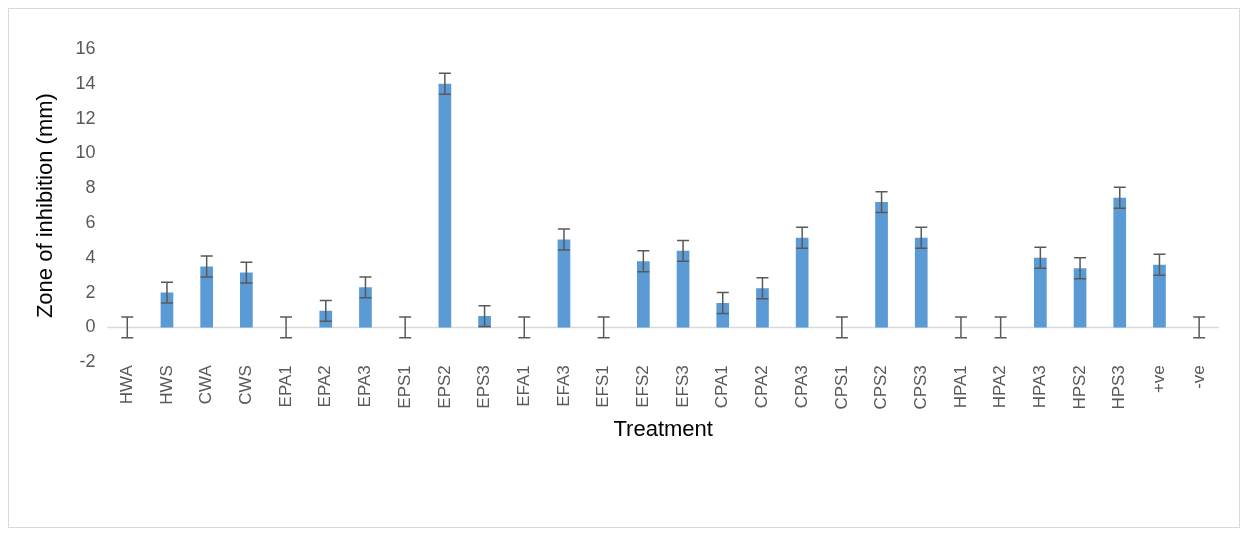 This screenshot has height=540, width=1252. What do you see at coordinates (1119, 387) in the screenshot?
I see `x-tick-label: HPS3` at bounding box center [1119, 387].